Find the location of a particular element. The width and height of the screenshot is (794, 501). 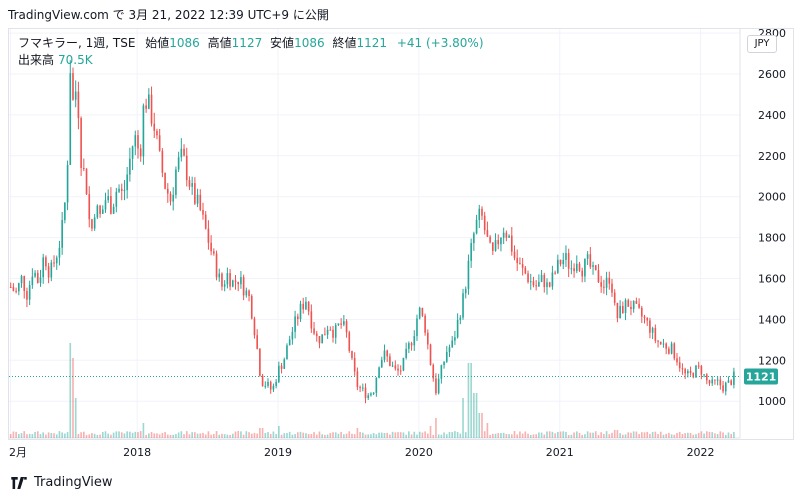

currency-button: JPY is located at coordinates (762, 44).